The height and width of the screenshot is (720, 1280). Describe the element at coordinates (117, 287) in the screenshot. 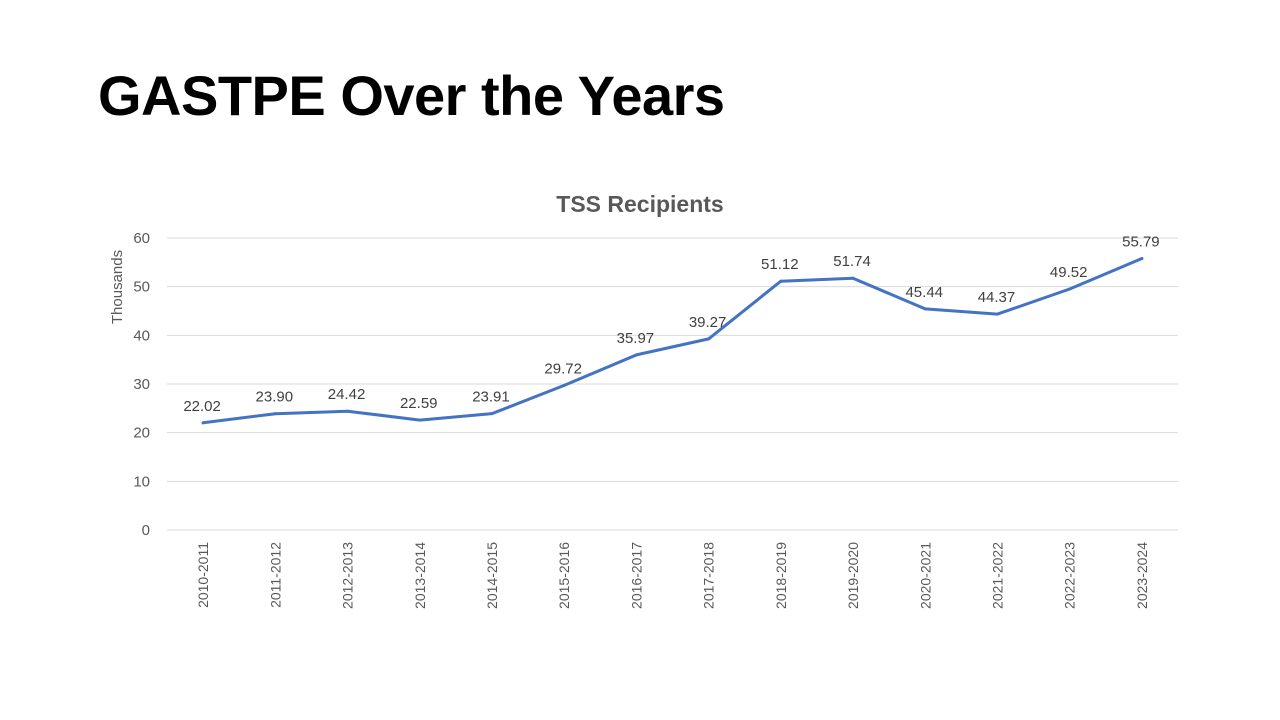

I see `y-axis-label: Thousands` at that location.